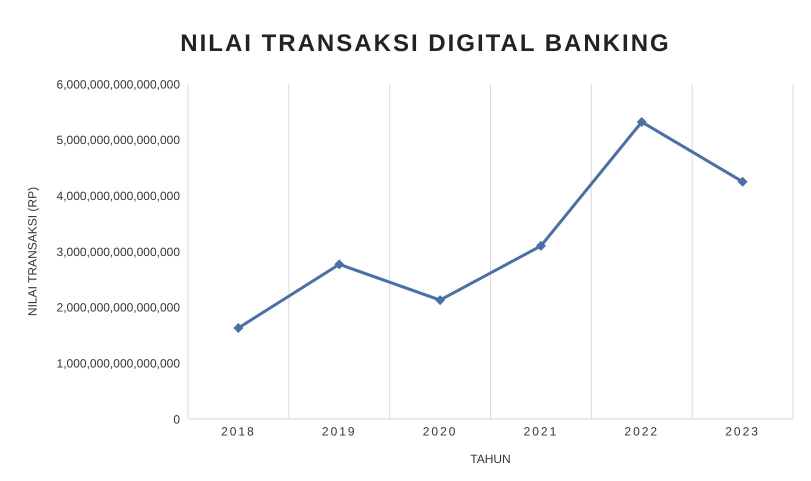 Image resolution: width=811 pixels, height=481 pixels. Describe the element at coordinates (541, 431) in the screenshot. I see `x-tick-label: 2021` at that location.